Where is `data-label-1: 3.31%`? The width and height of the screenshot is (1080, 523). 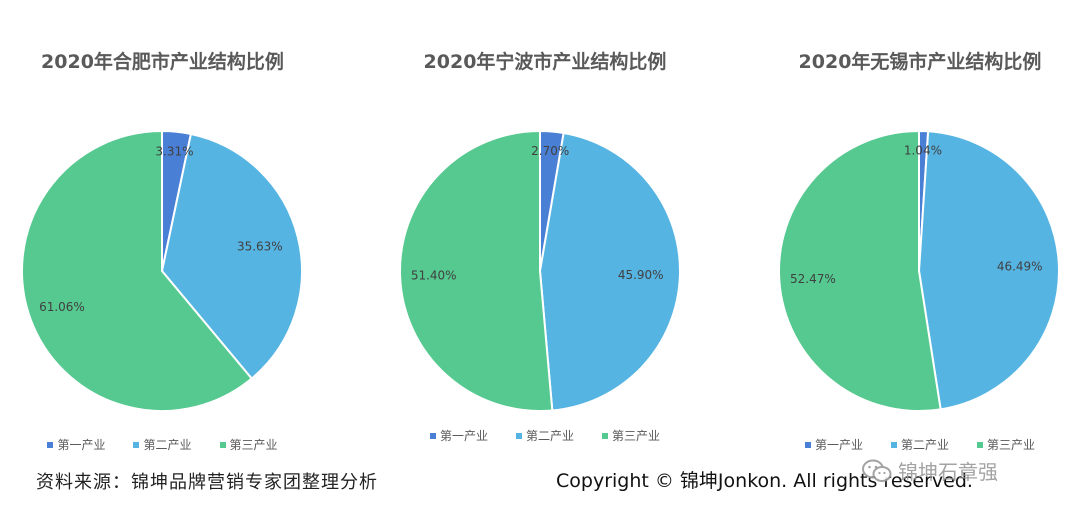 data-label-1: 3.31% is located at coordinates (174, 151).